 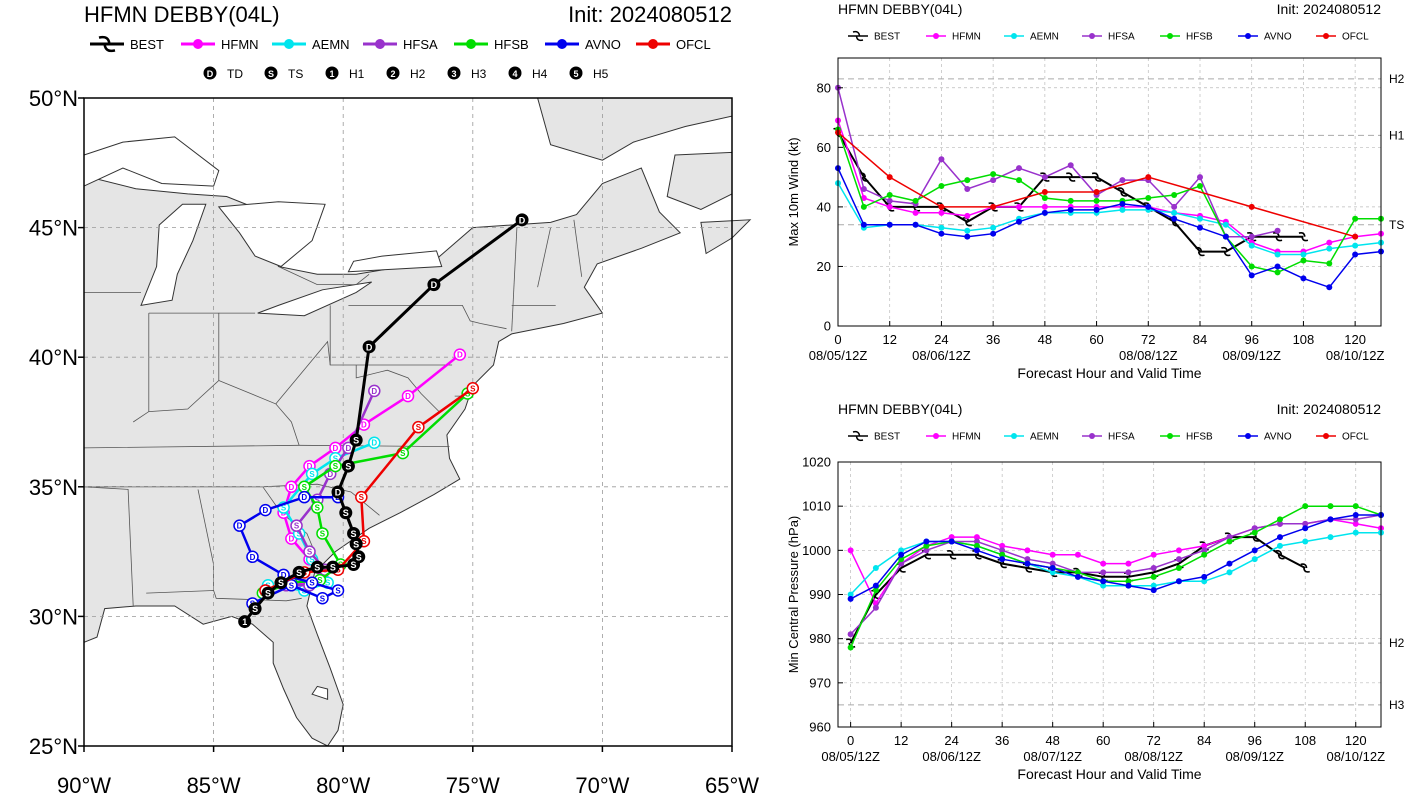 What do you see at coordinates (602, 785) in the screenshot?
I see `x-tick-label: 70°W` at bounding box center [602, 785].